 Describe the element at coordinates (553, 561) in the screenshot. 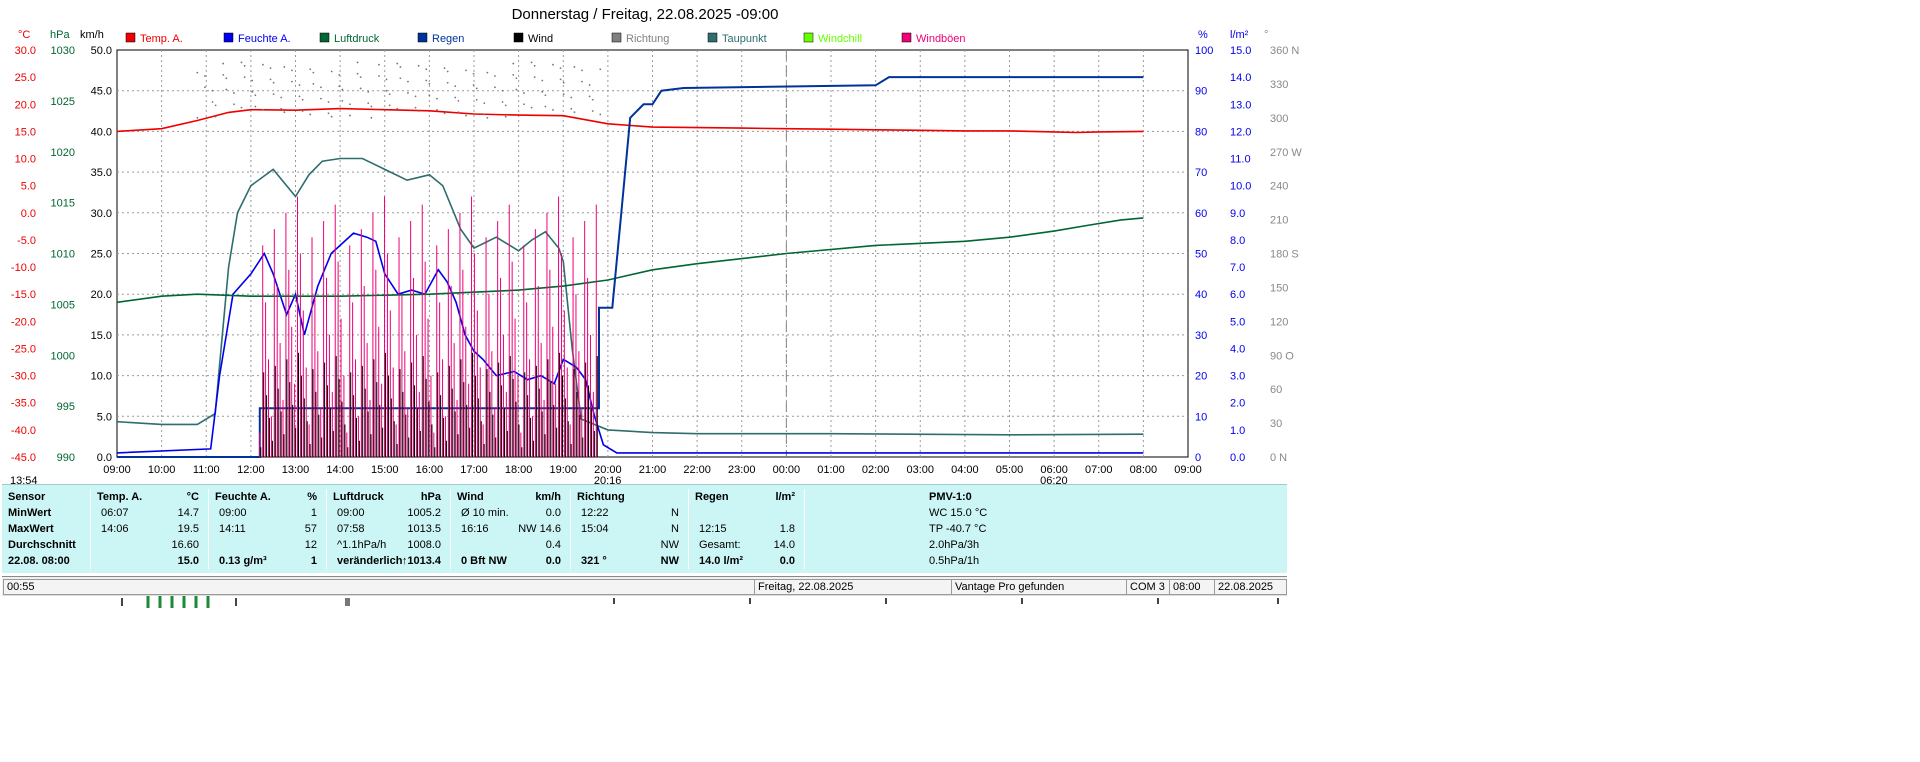

I see `stats-wind-value: 0.0` at that location.